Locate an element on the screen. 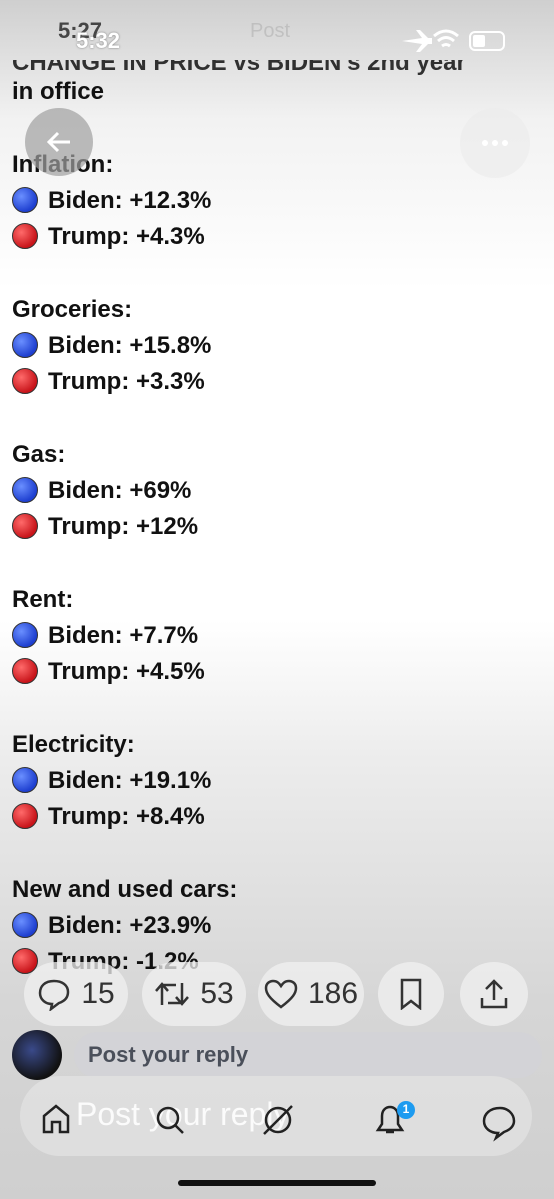 This screenshot has width=554, height=1199. section-row: Biden: +7.7% is located at coordinates (105, 636).